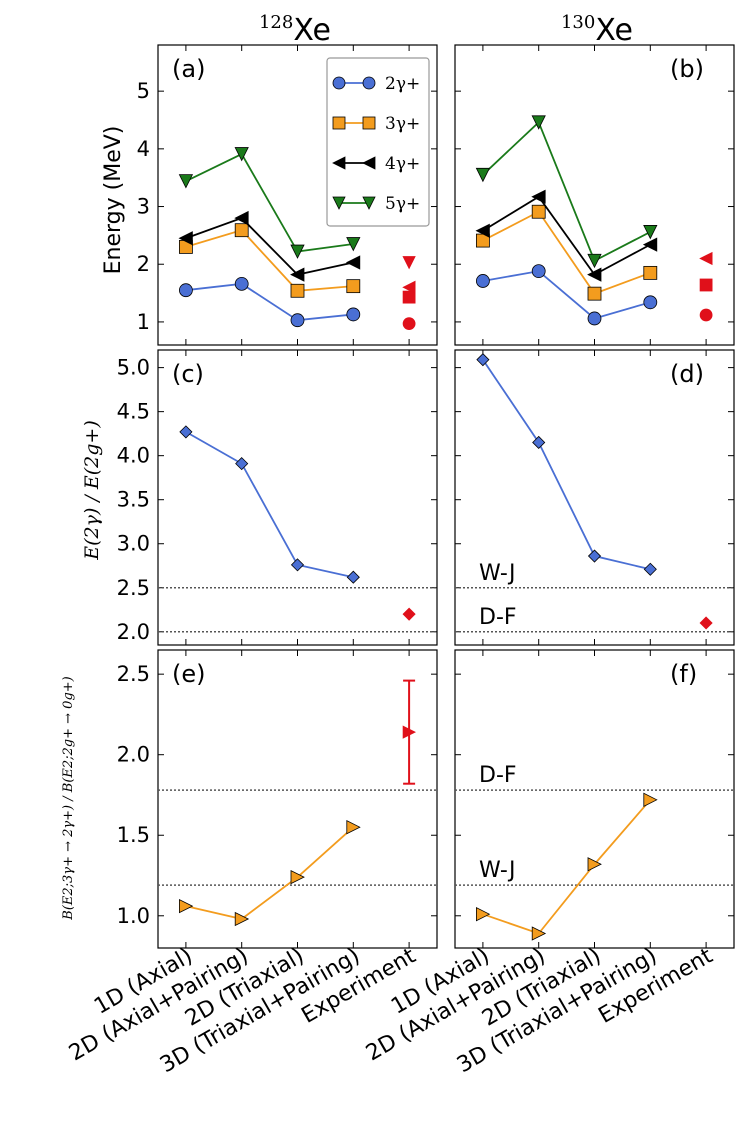 The height and width of the screenshot is (1143, 748). Describe the element at coordinates (68, 798) in the screenshot. I see `ylabel-be2-ratio: B(E2;3γ+ → 2γ+) / B(E2;2g+ → 0g+)` at that location.